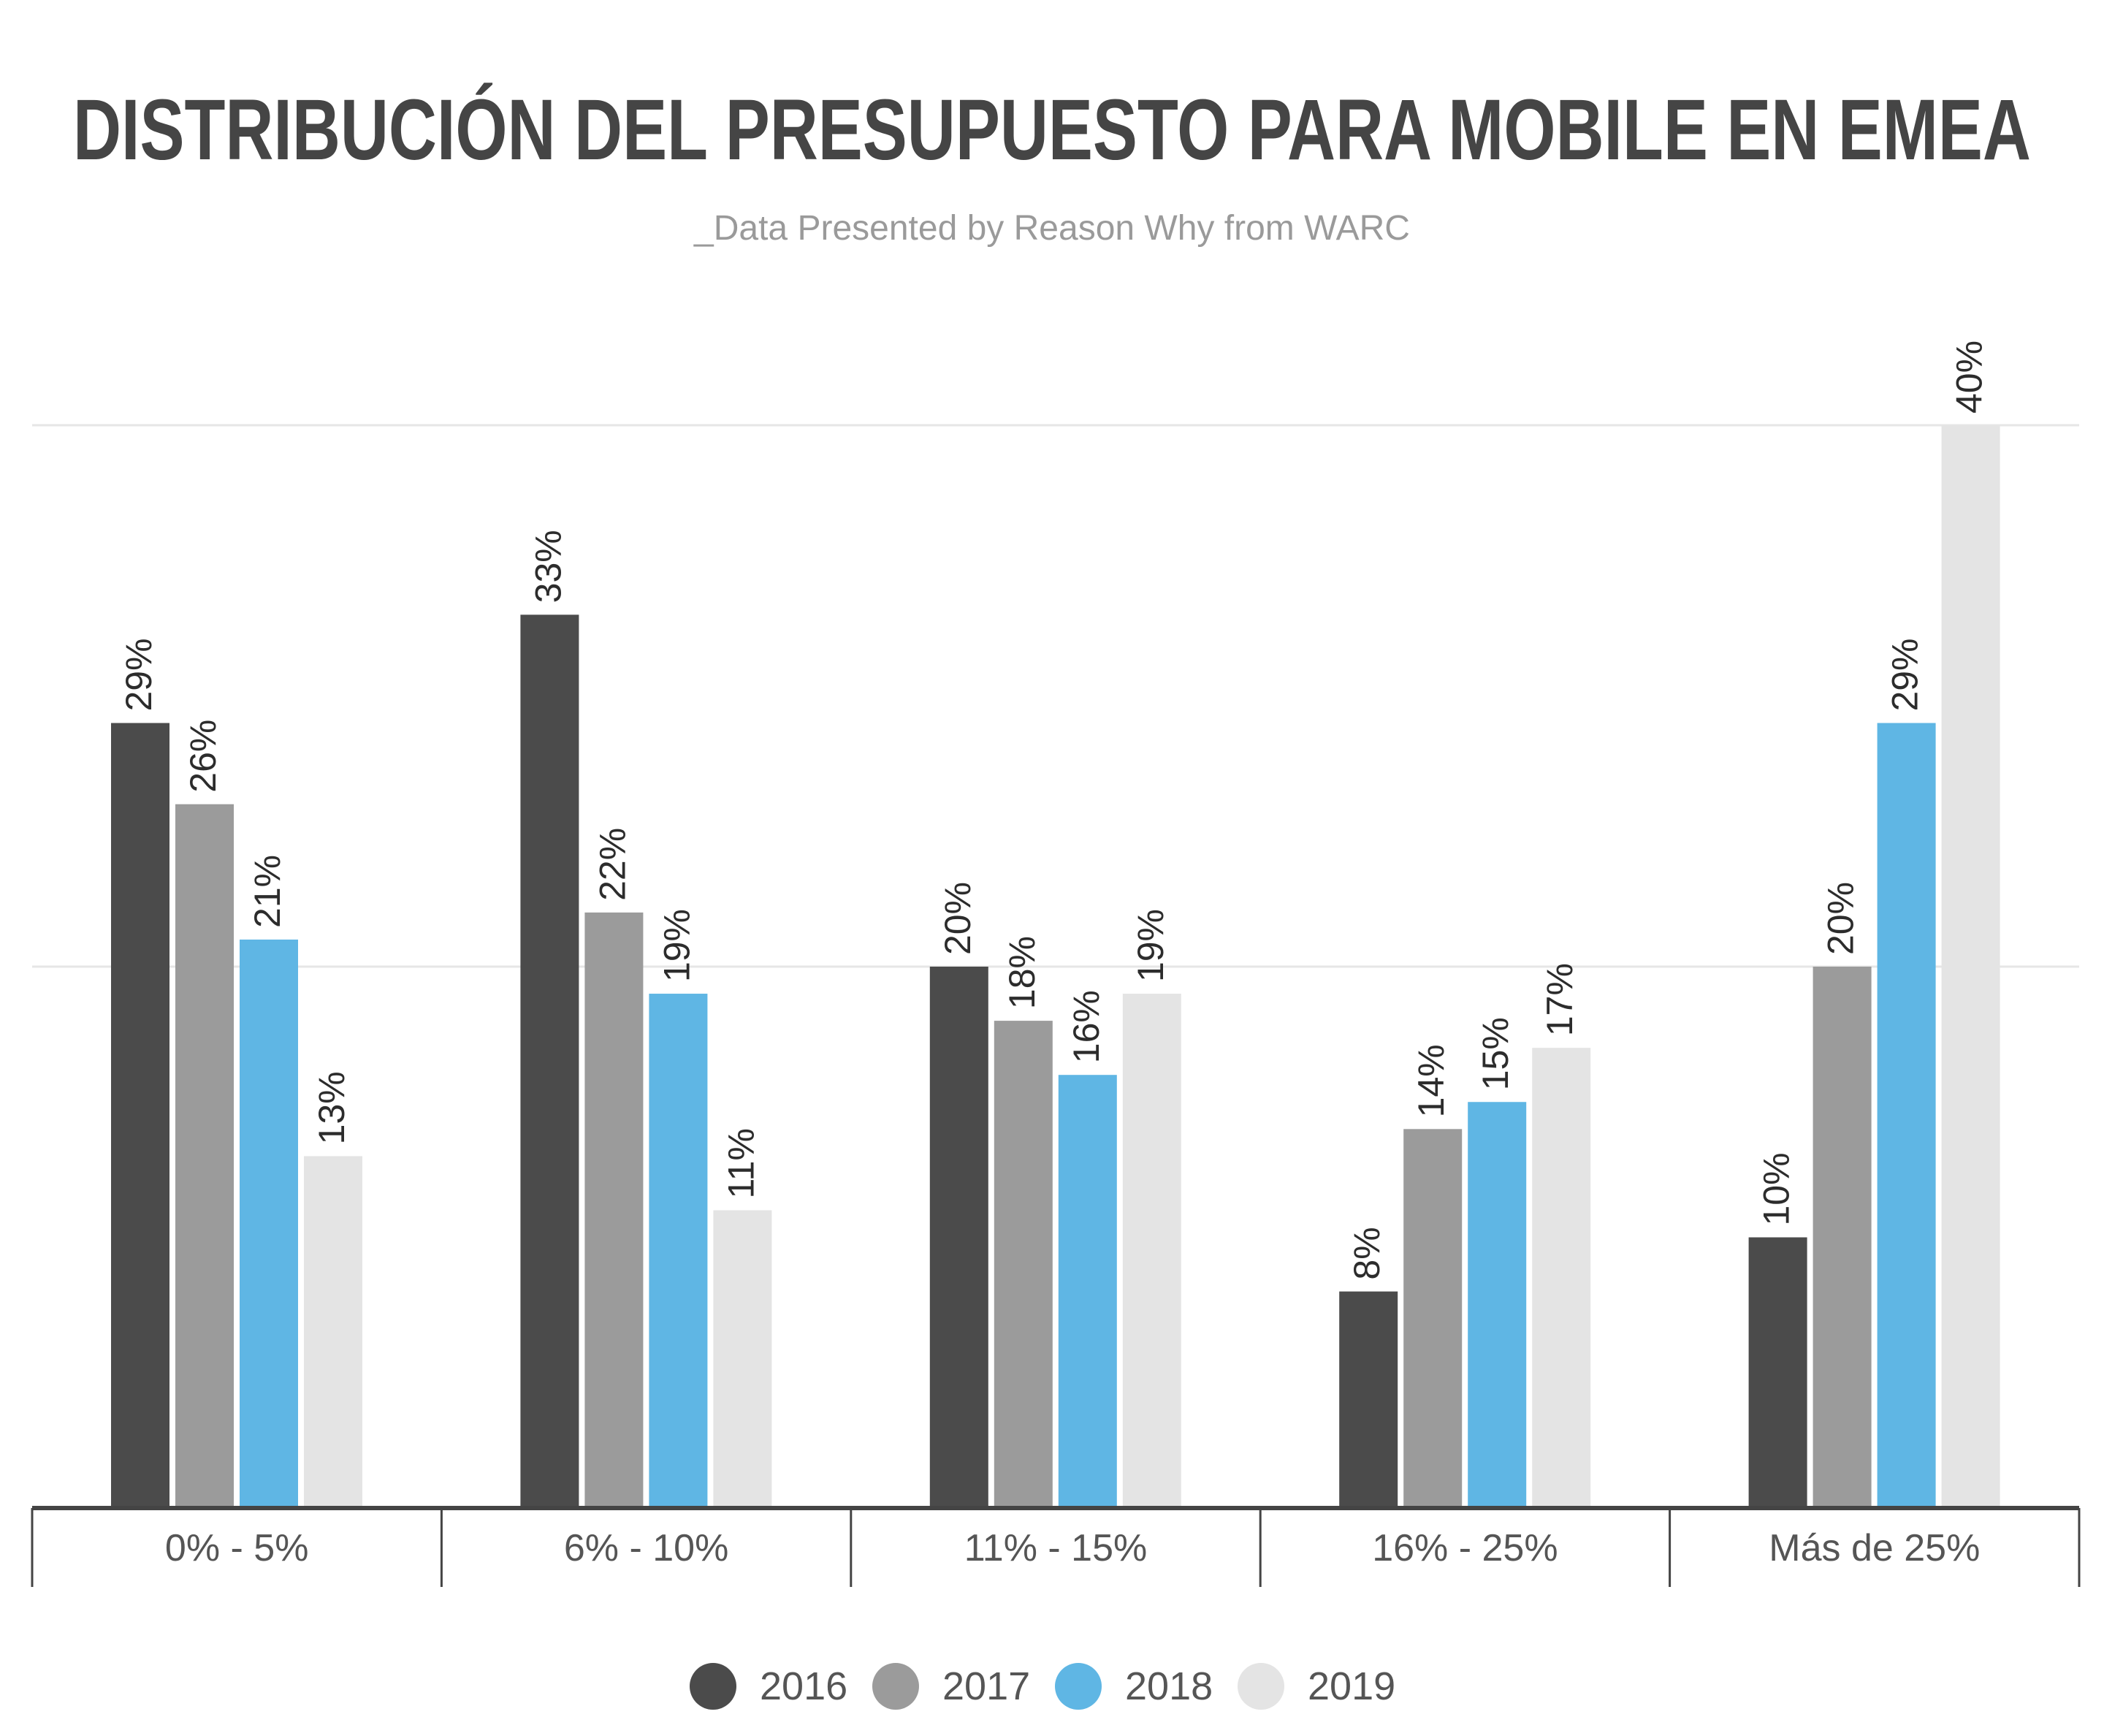 The width and height of the screenshot is (2104, 1736). What do you see at coordinates (1431, 1080) in the screenshot?
I see `value-label: 14%` at bounding box center [1431, 1080].